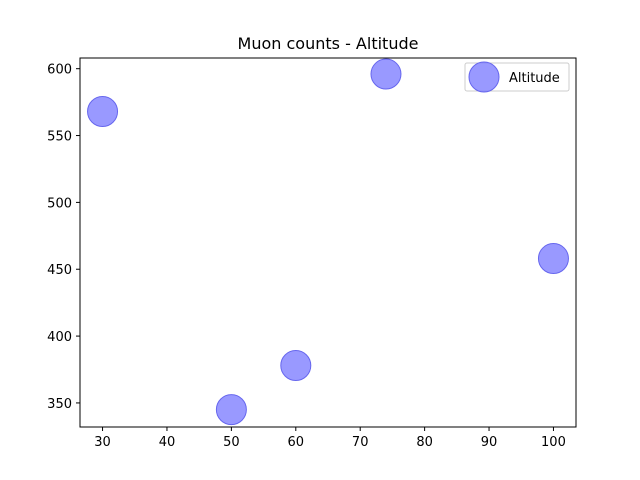 Image resolution: width=640 pixels, height=480 pixels. Describe the element at coordinates (102, 442) in the screenshot. I see `x-tick-label: 30` at that location.